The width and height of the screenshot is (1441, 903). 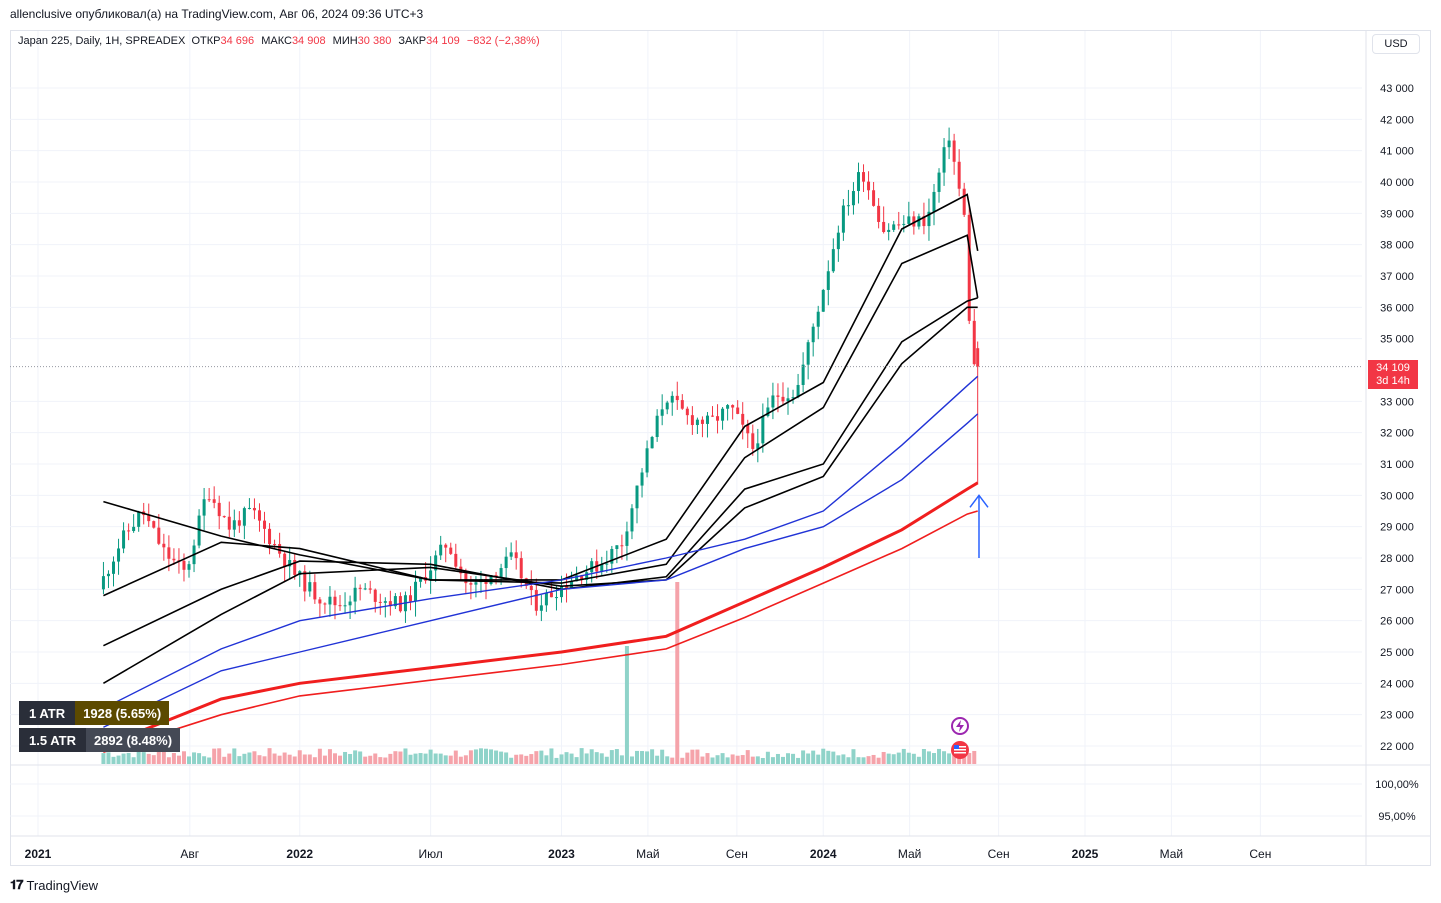 What do you see at coordinates (960, 726) in the screenshot?
I see `lightning-icon` at bounding box center [960, 726].